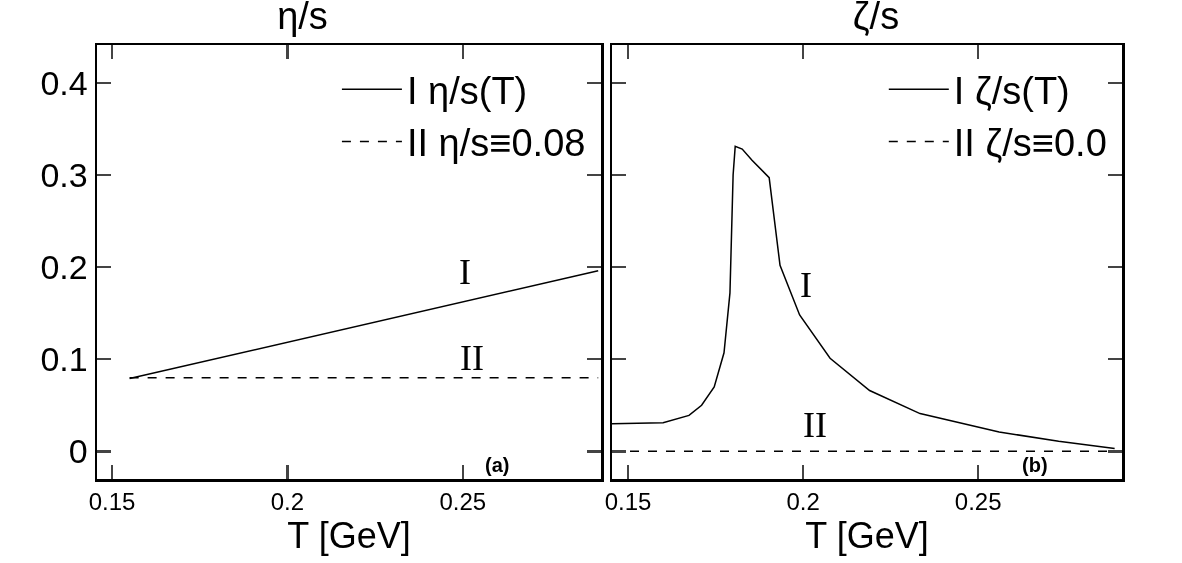 The width and height of the screenshot is (1182, 563). What do you see at coordinates (78, 451) in the screenshot?
I see `y-tick-label: 0` at bounding box center [78, 451].